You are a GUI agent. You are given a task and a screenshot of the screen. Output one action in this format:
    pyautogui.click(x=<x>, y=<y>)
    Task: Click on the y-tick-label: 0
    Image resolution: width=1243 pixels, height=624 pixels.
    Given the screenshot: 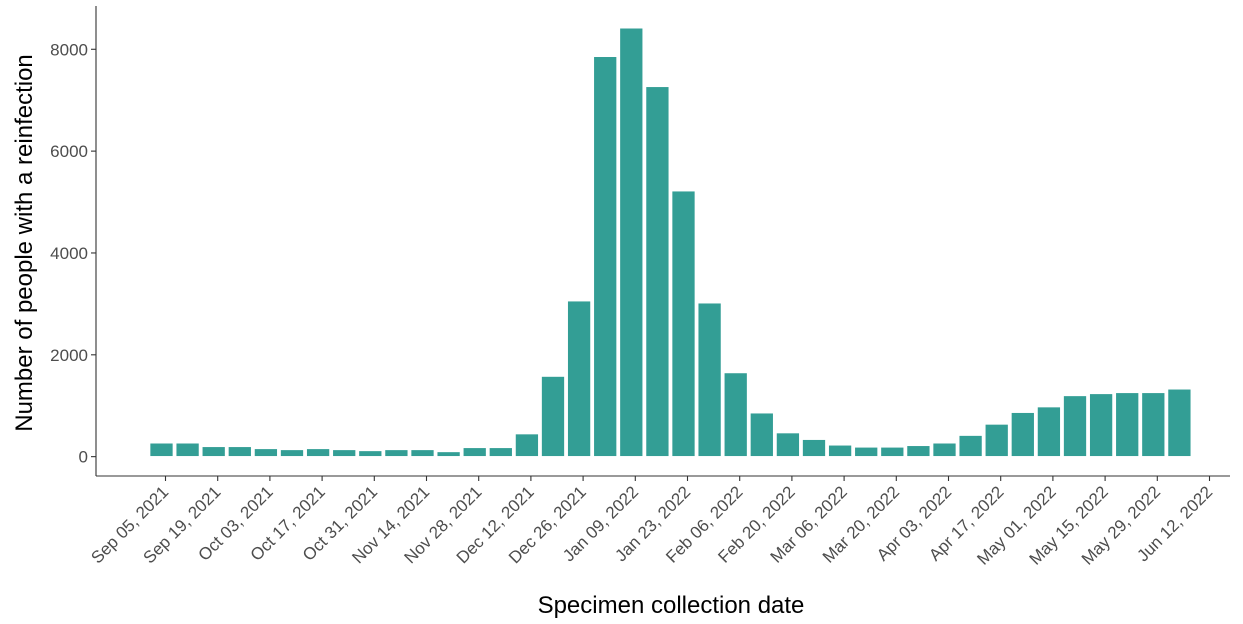 What is the action you would take?
    pyautogui.click(x=83, y=457)
    